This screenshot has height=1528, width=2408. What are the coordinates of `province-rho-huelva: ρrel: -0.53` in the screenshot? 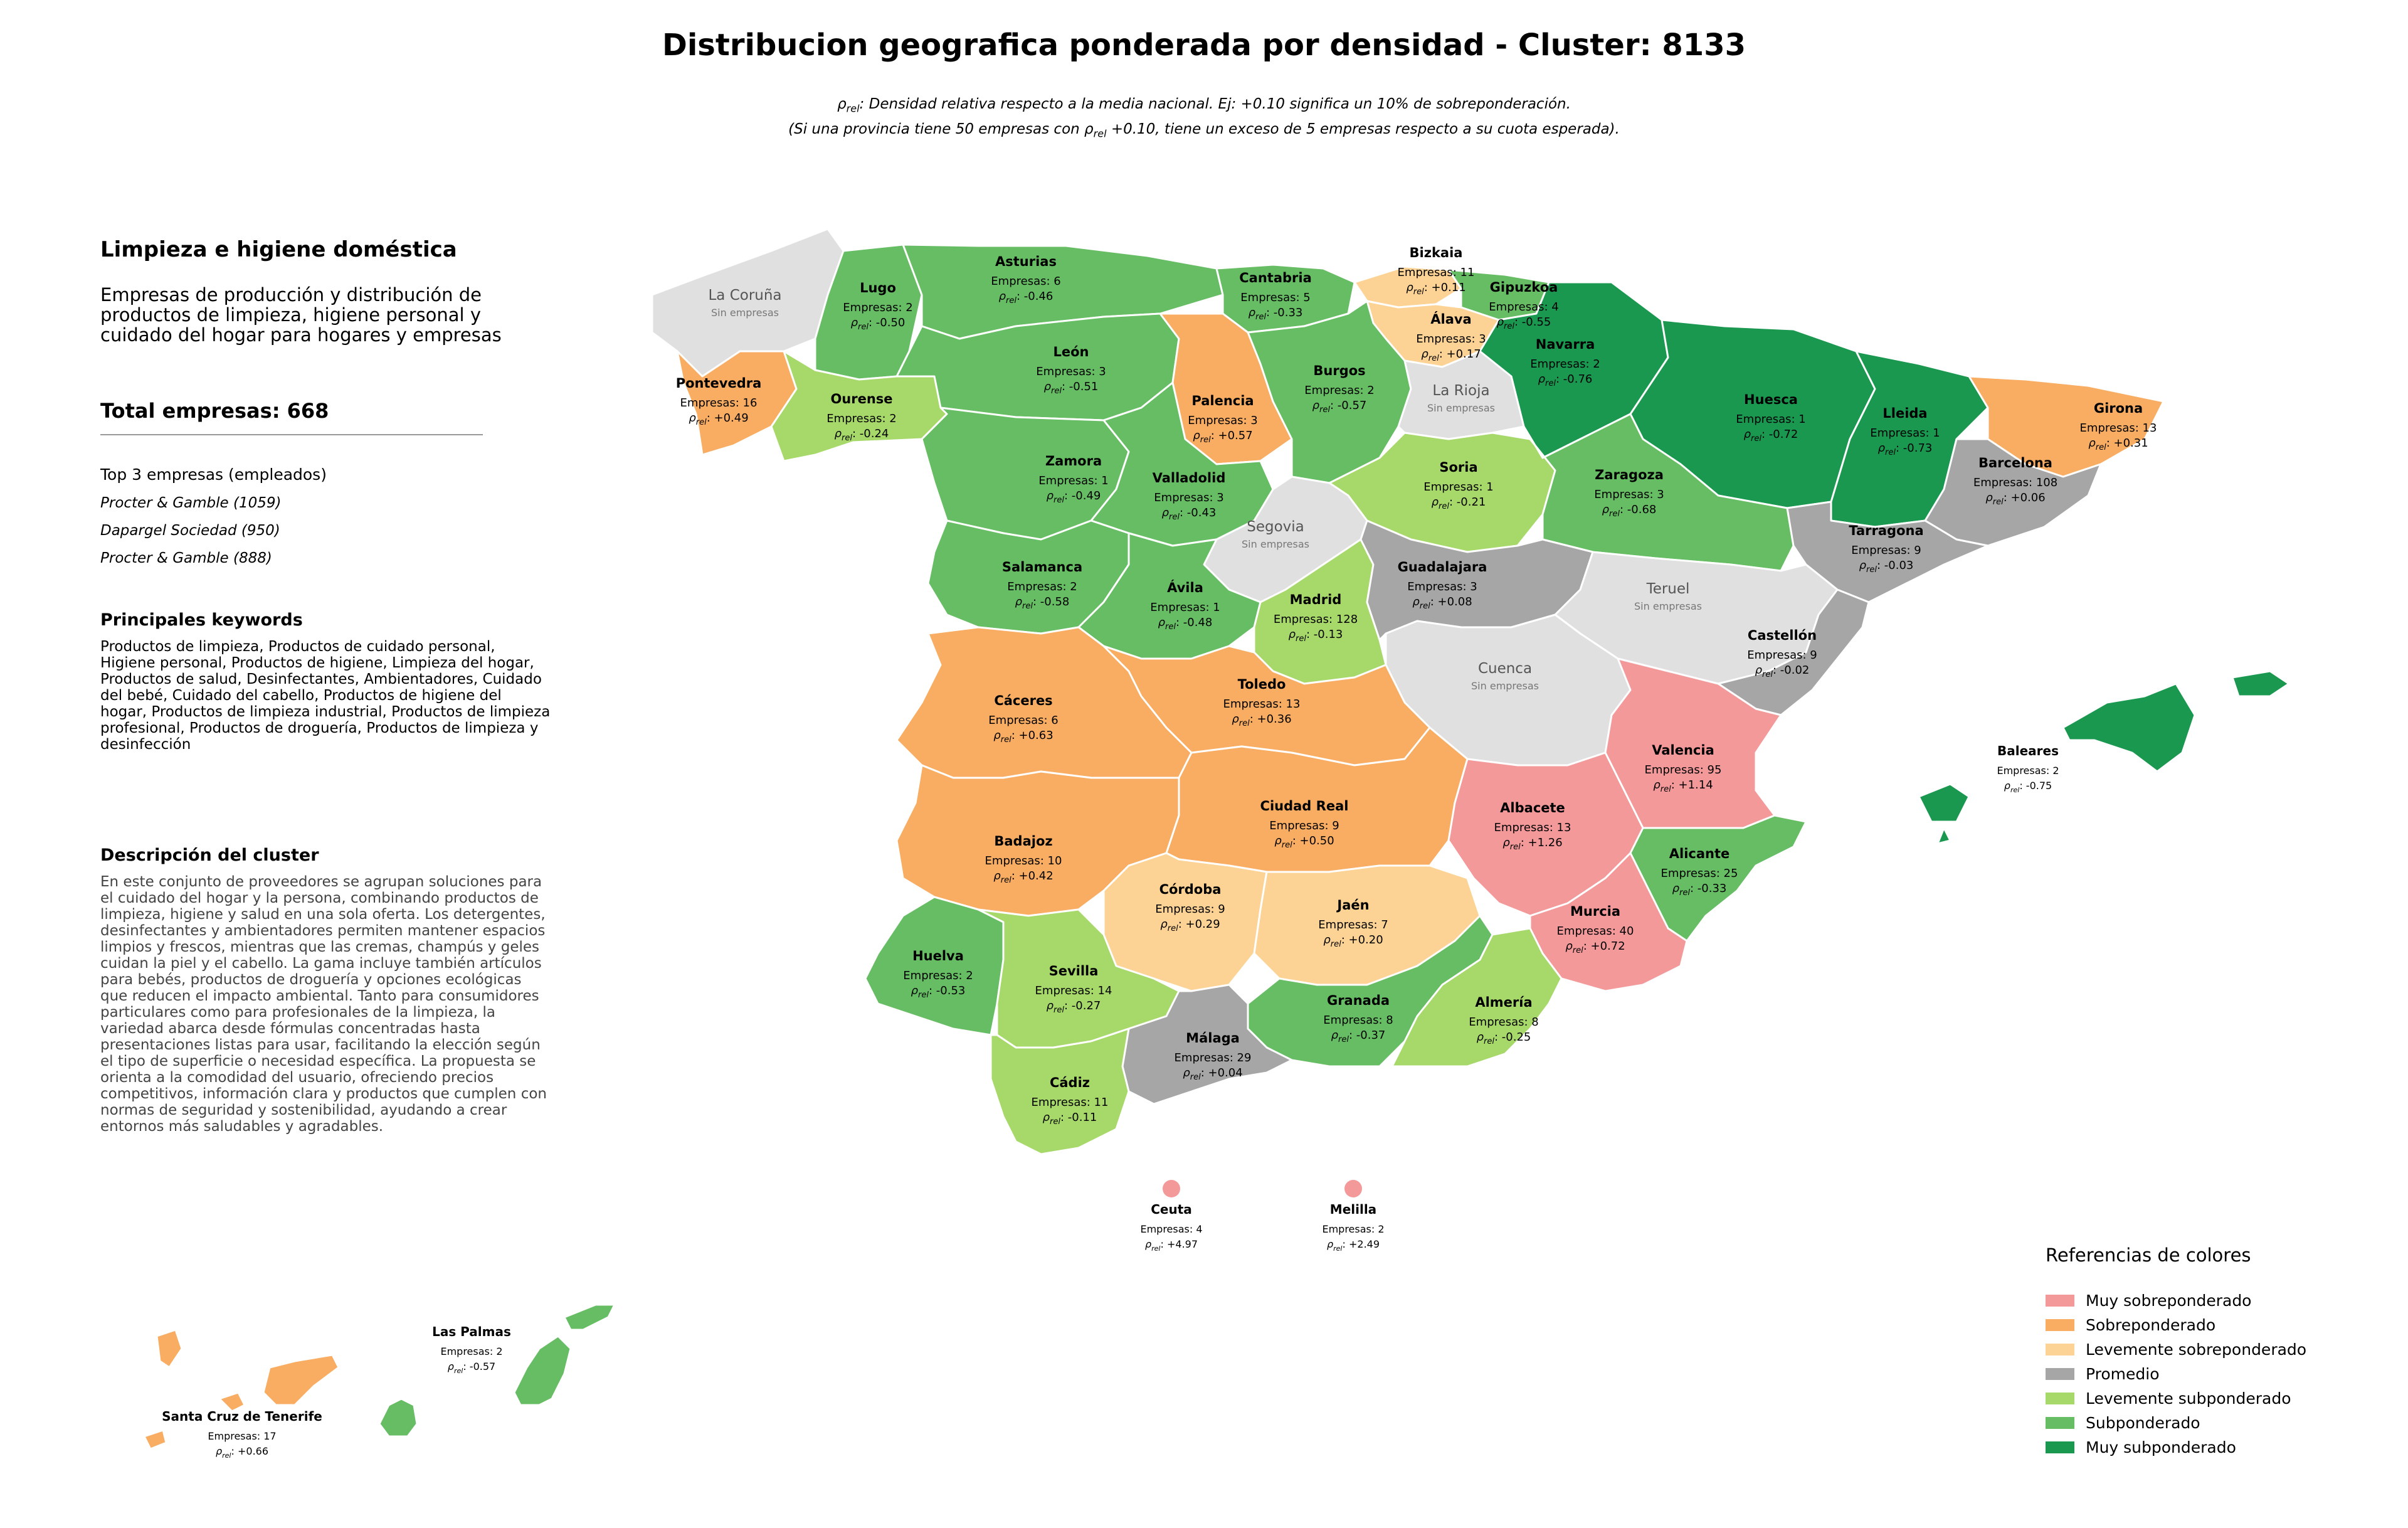 It's located at (938, 992).